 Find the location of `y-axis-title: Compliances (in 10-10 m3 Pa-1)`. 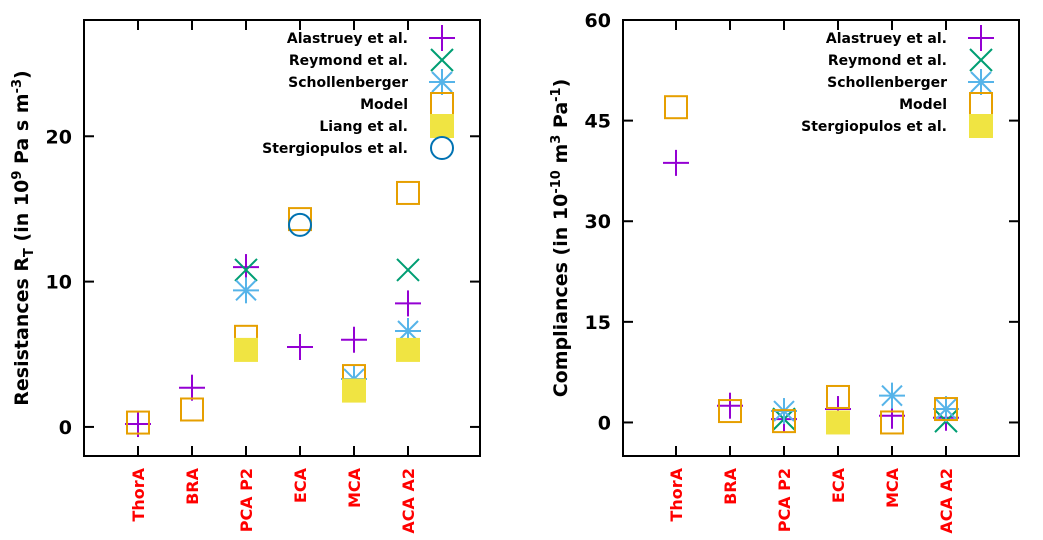

y-axis-title: Compliances (in 10-10 m3 Pa-1) is located at coordinates (560, 238).